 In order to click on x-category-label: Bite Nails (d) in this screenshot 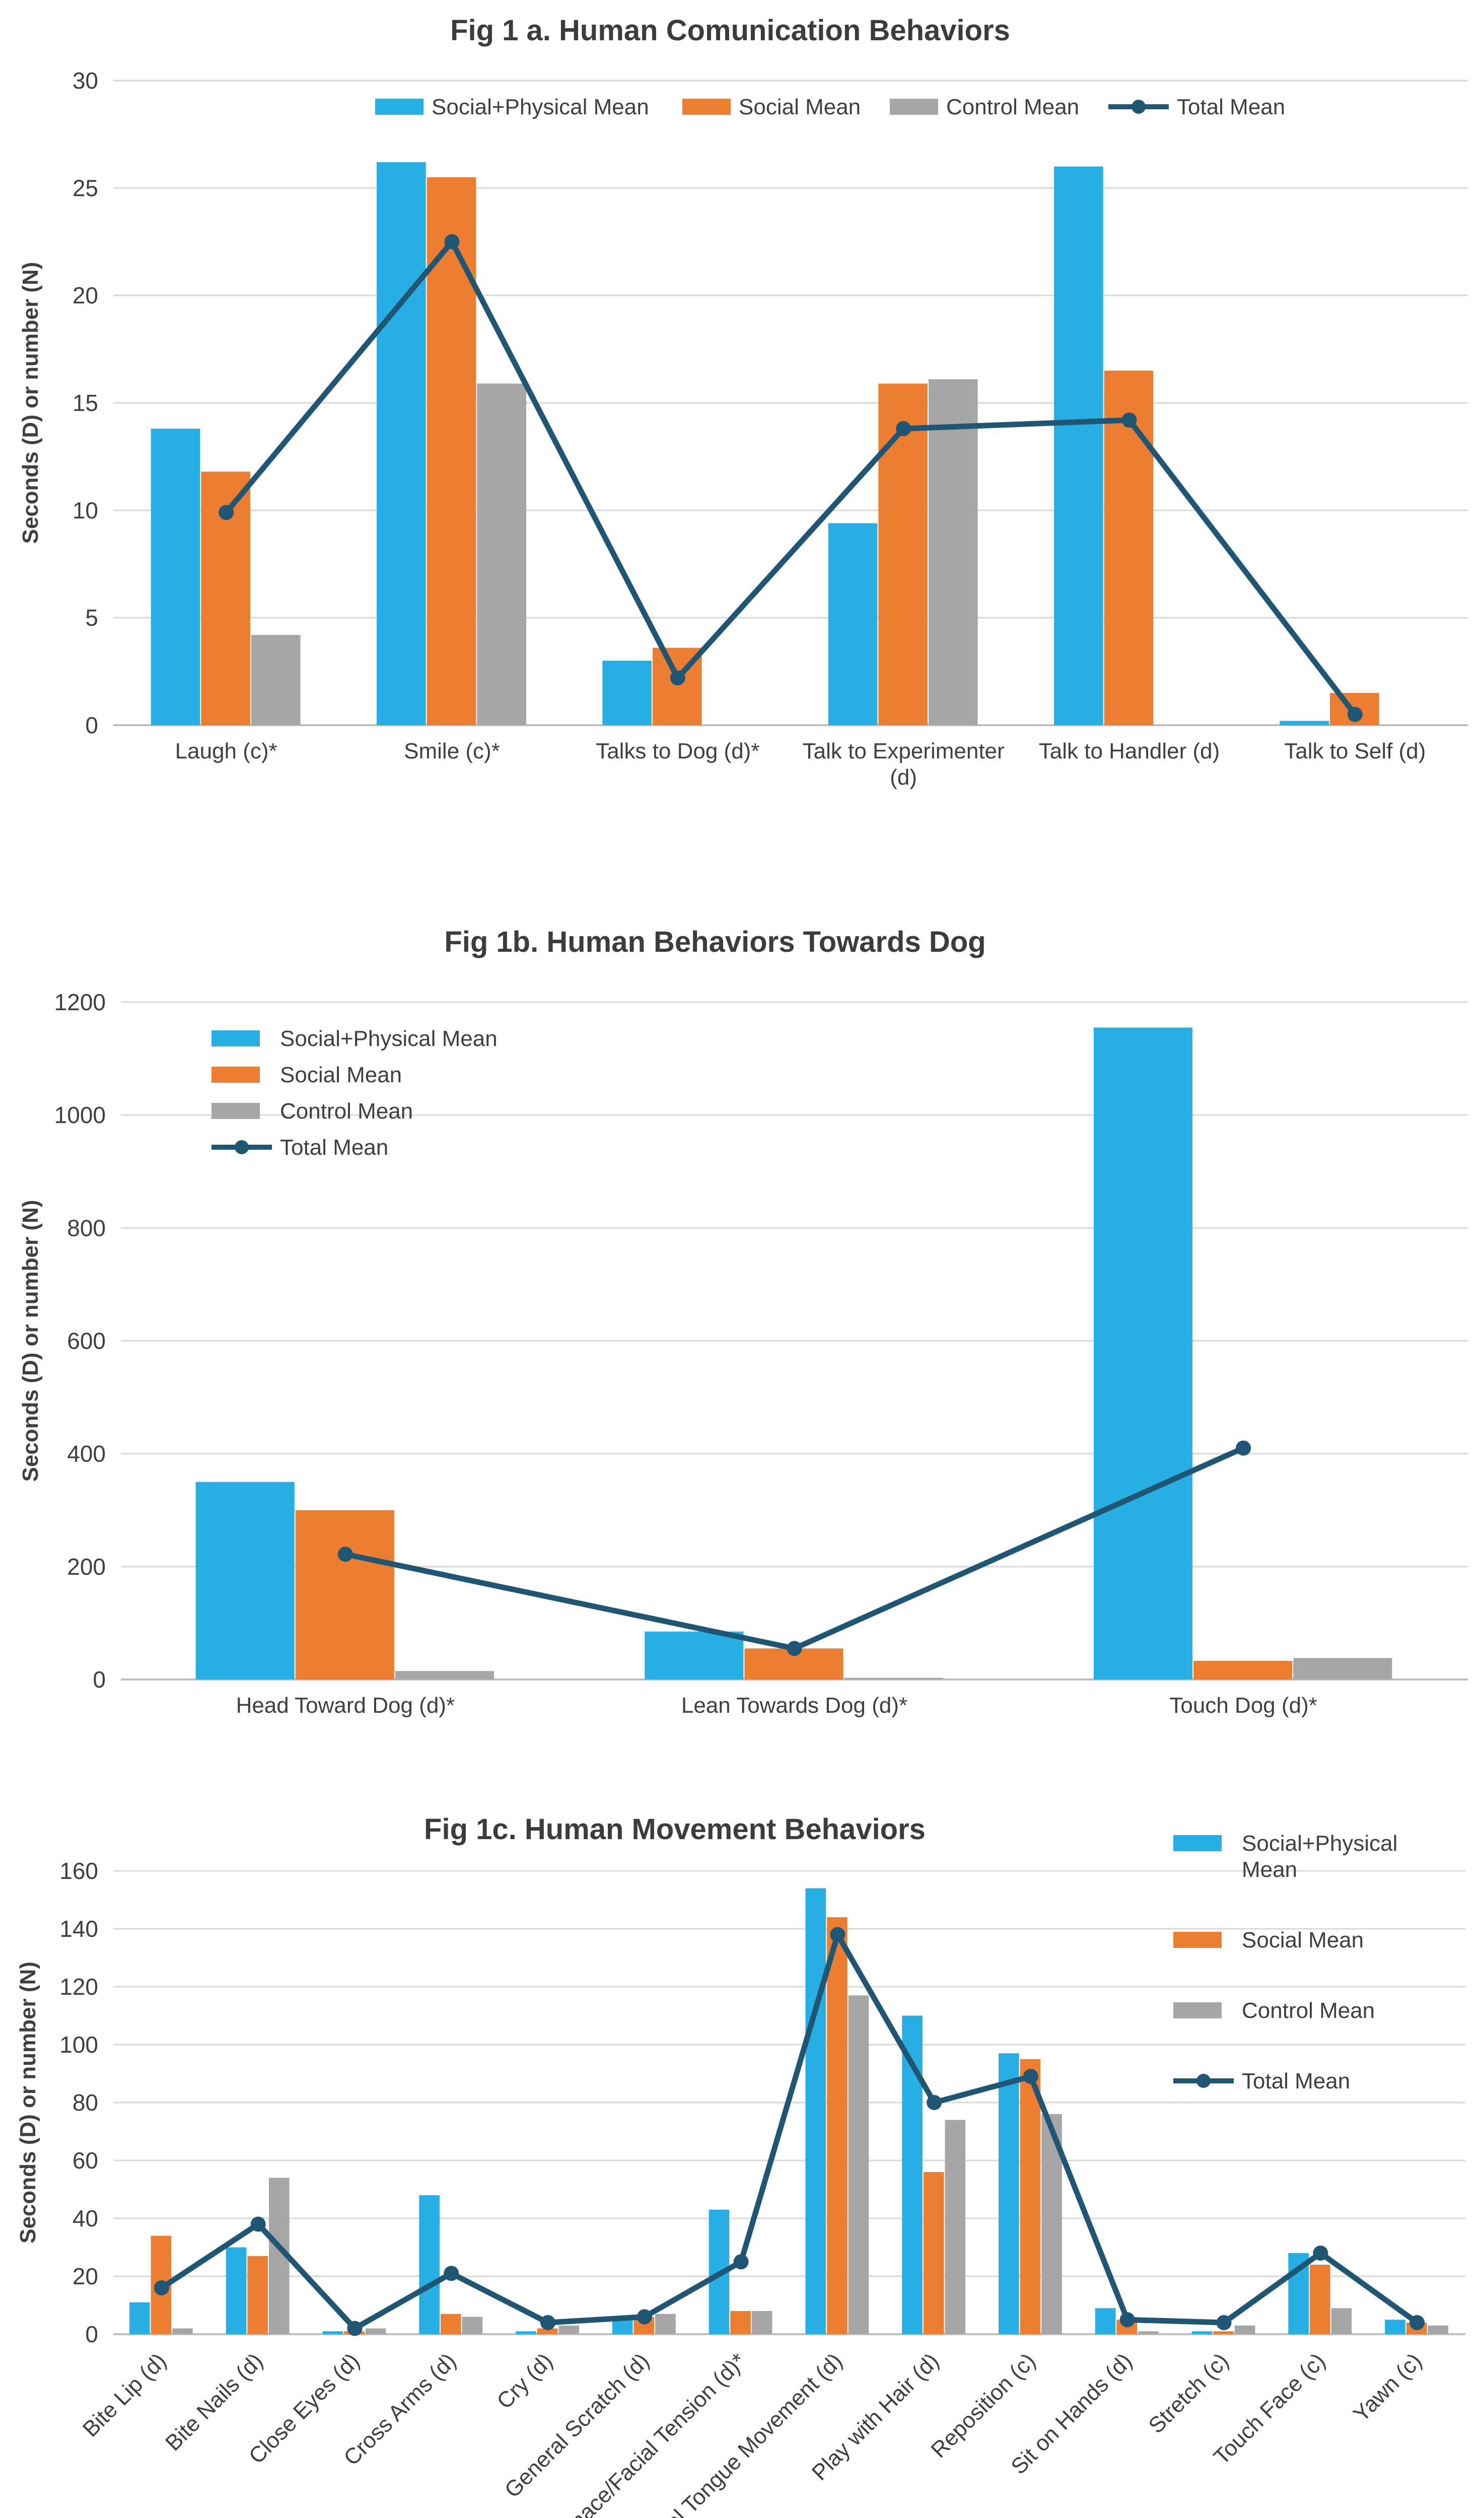, I will do `click(214, 2402)`.